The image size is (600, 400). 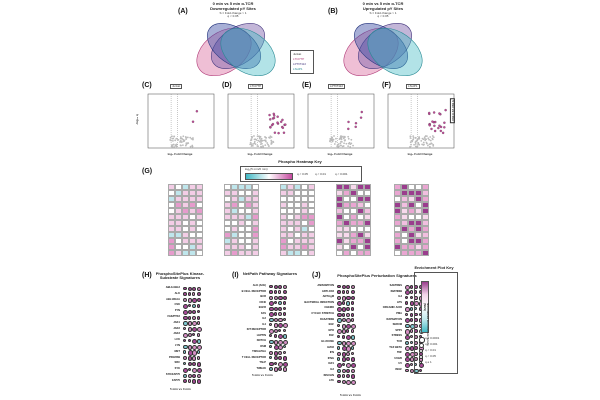 I want to click on signature-label: ANTI-IgM, so click(x=328, y=297).